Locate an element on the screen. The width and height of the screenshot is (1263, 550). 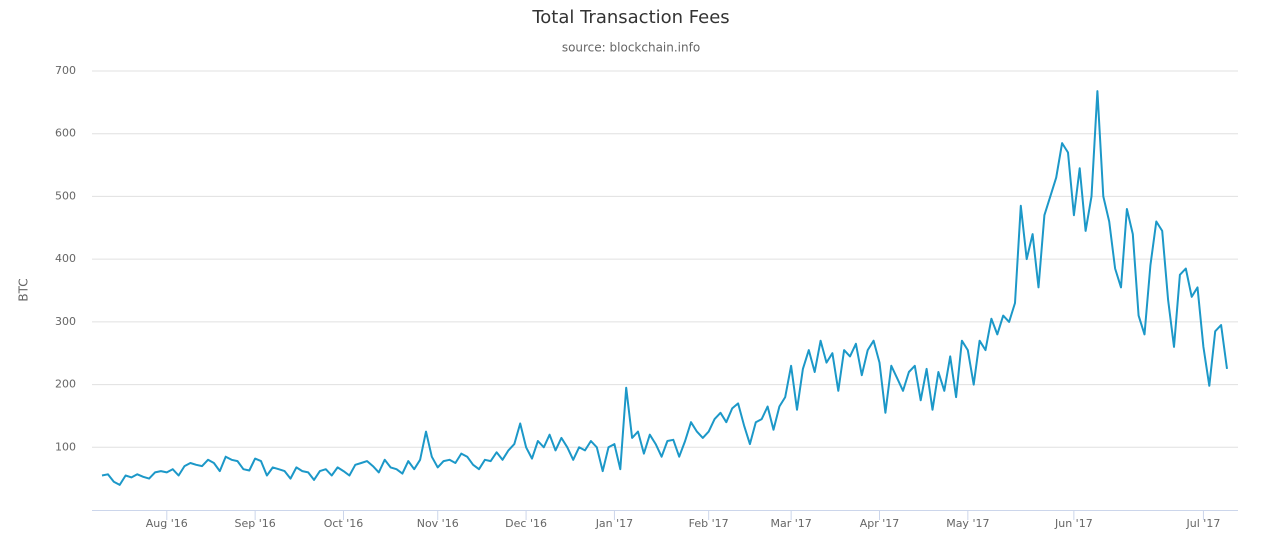
y-axis-title: BTC is located at coordinates (24, 289).